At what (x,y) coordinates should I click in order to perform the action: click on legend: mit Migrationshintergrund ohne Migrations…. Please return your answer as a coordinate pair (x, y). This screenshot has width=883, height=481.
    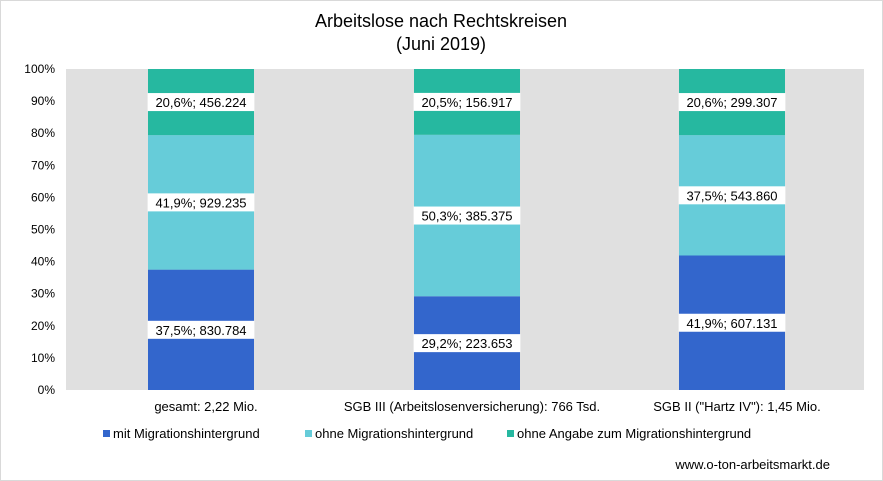
    Looking at the image, I should click on (427, 433).